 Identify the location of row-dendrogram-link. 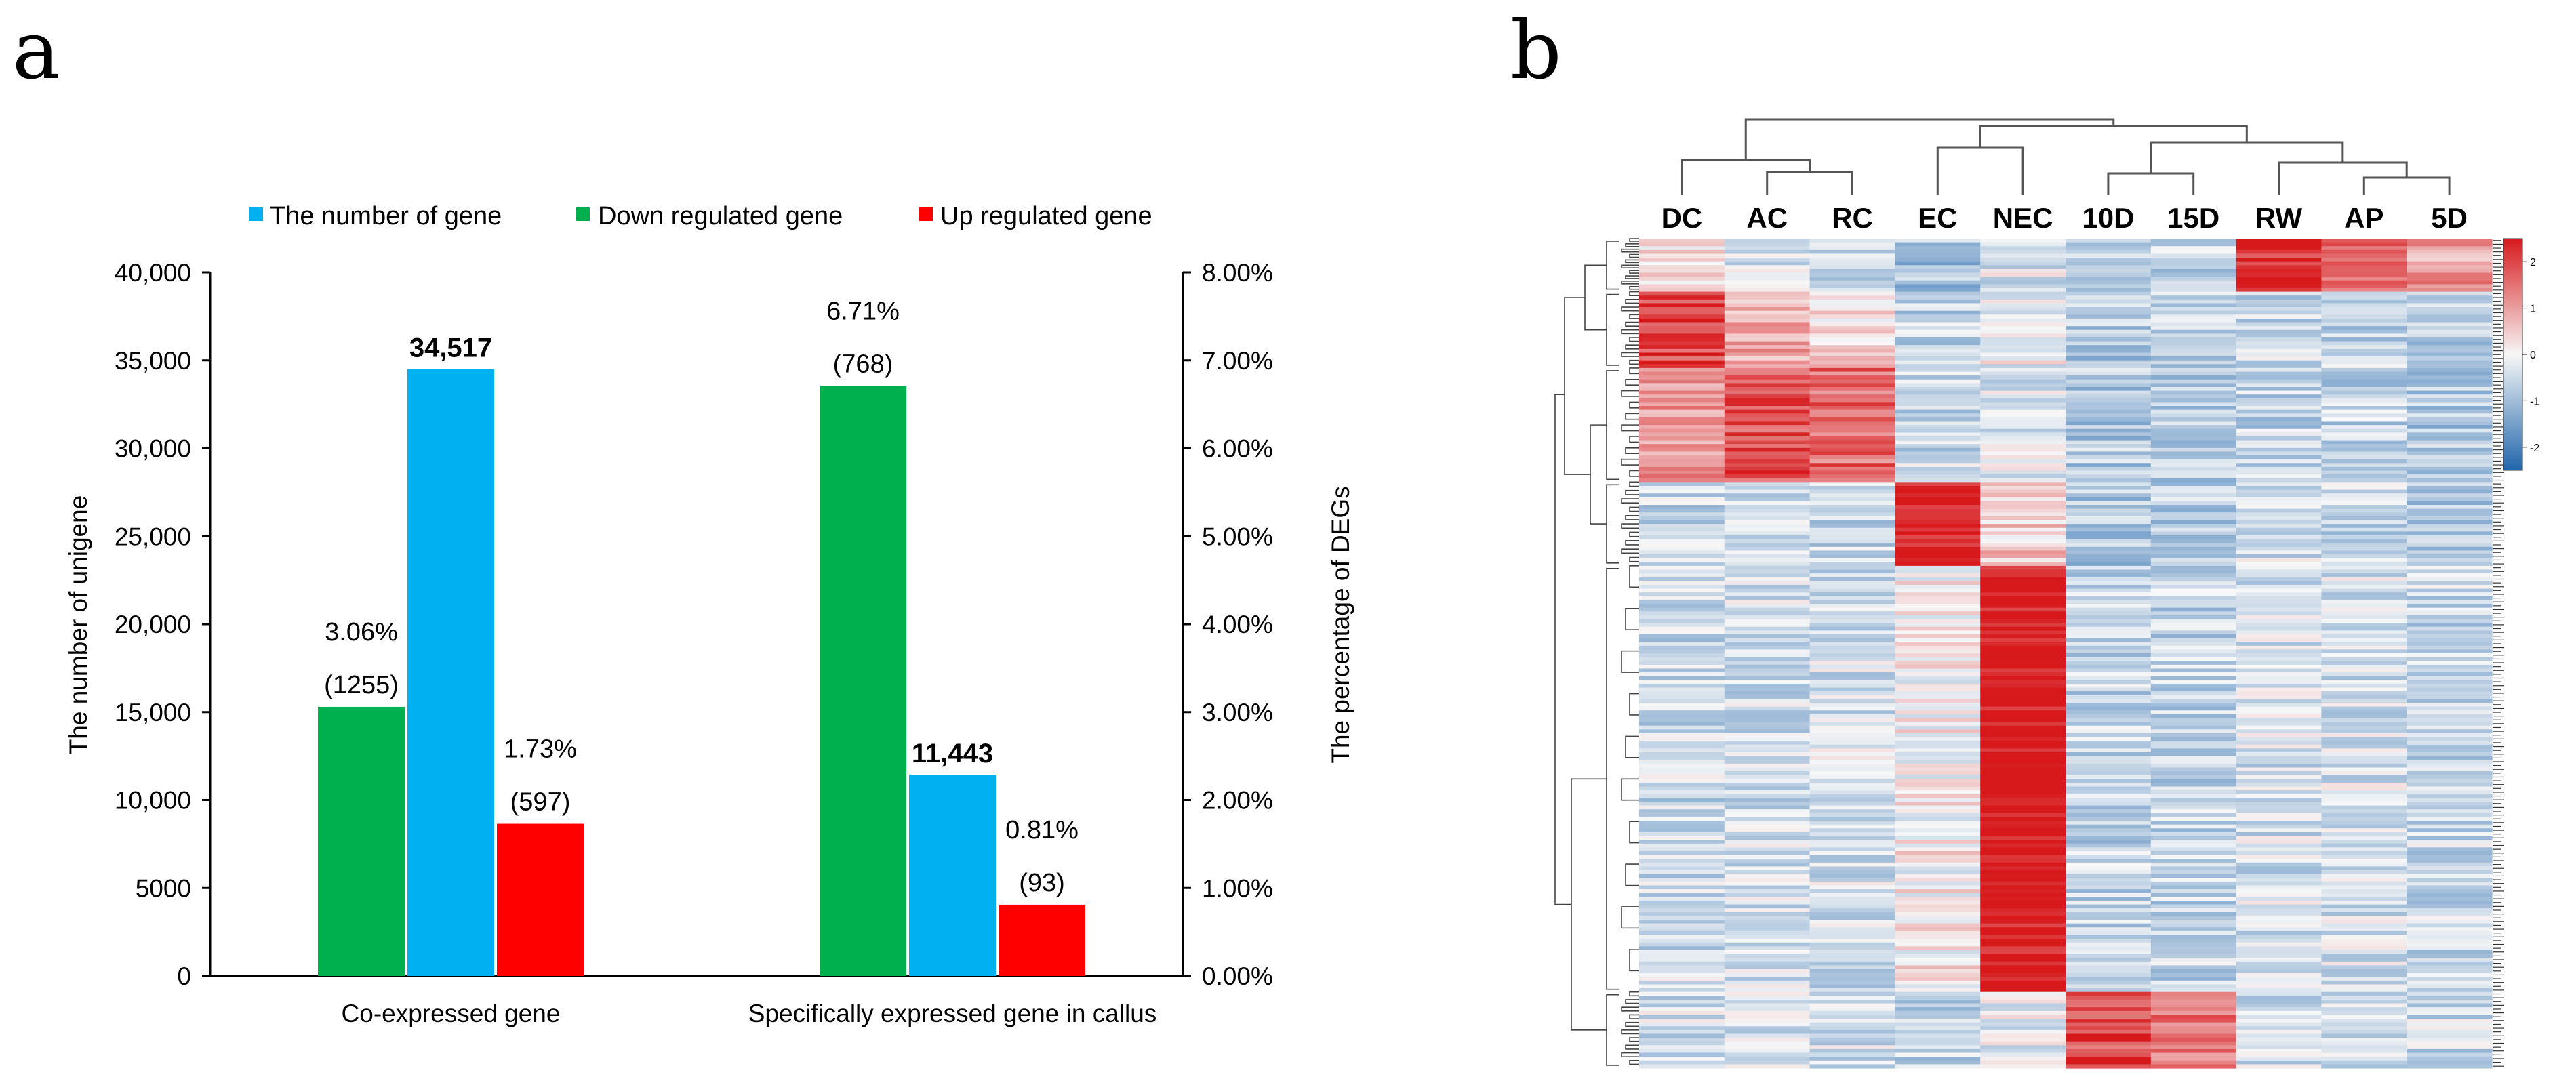
(1634, 362).